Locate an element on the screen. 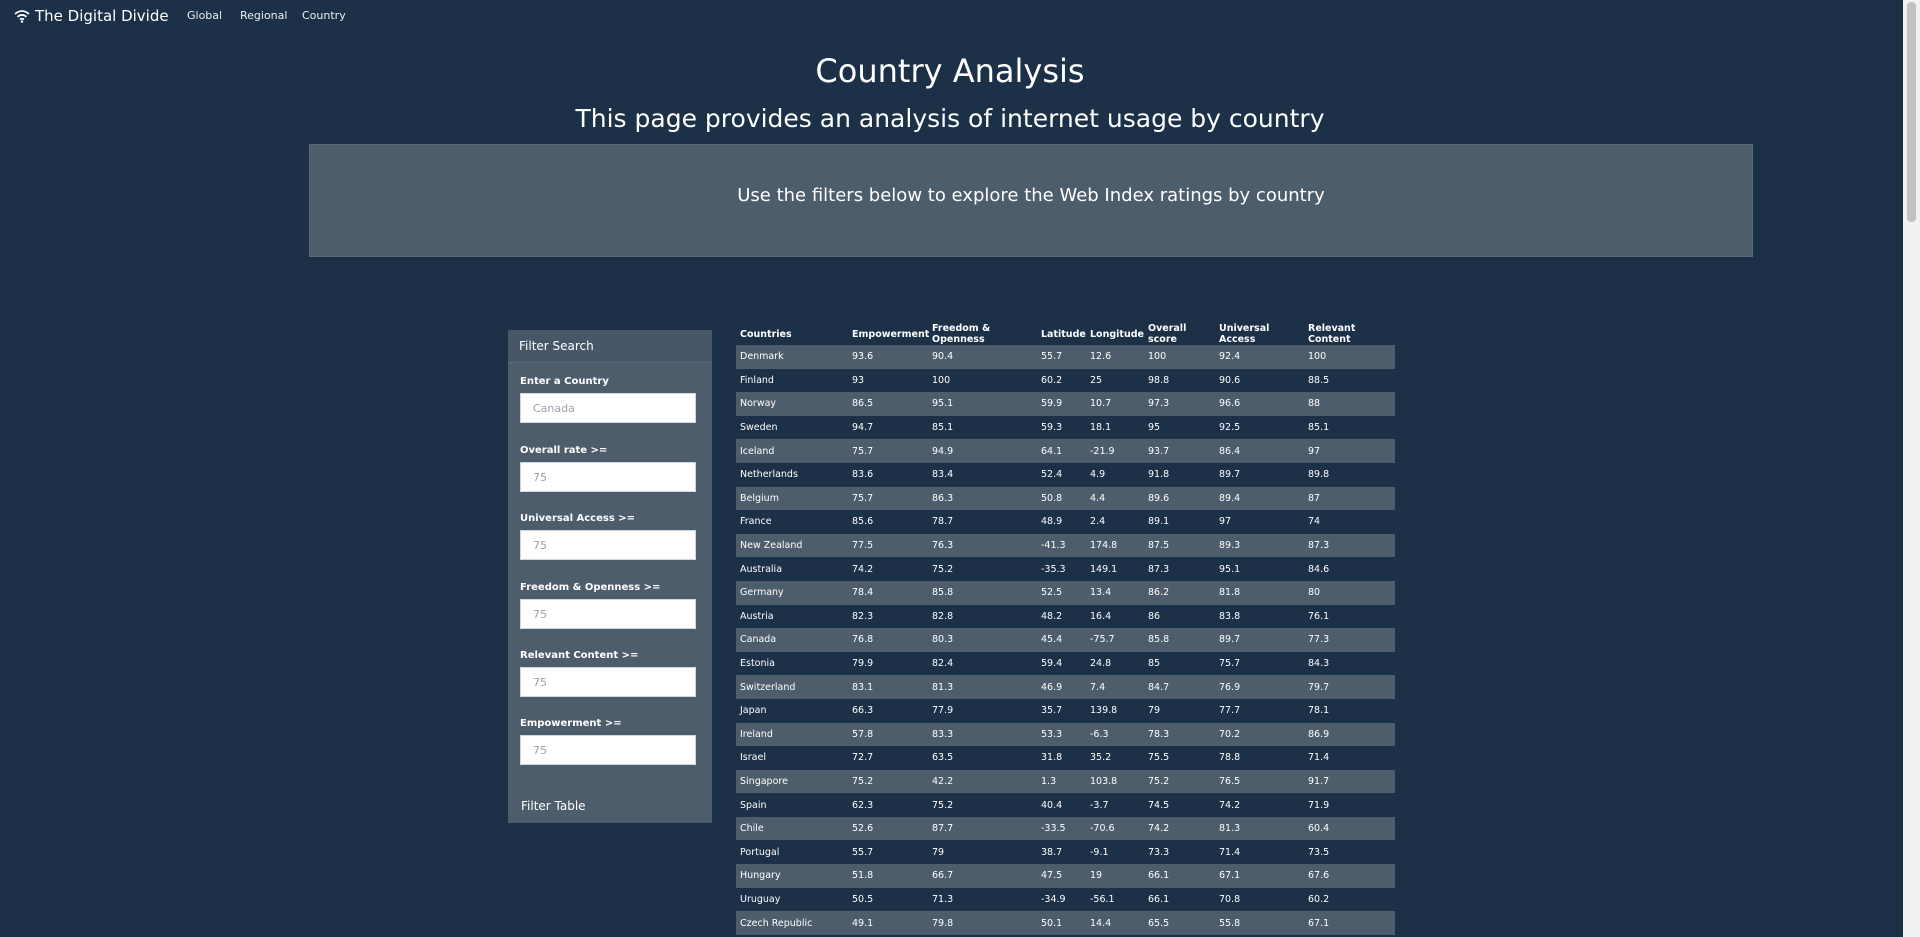 The width and height of the screenshot is (1920, 937). table-cell: 87 is located at coordinates (1314, 498).